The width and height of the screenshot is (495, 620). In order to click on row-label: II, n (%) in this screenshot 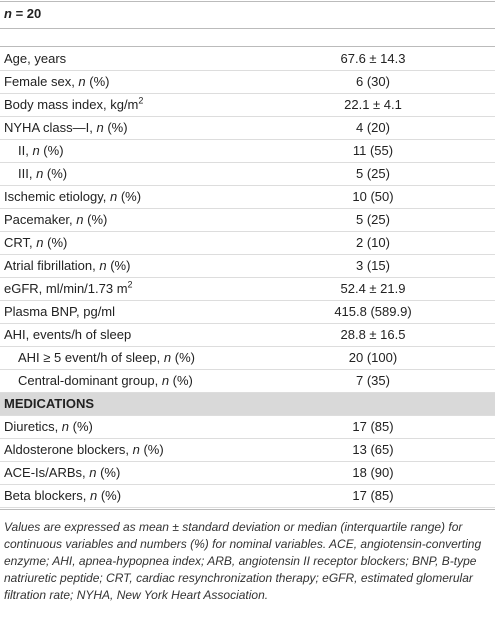, I will do `click(41, 151)`.